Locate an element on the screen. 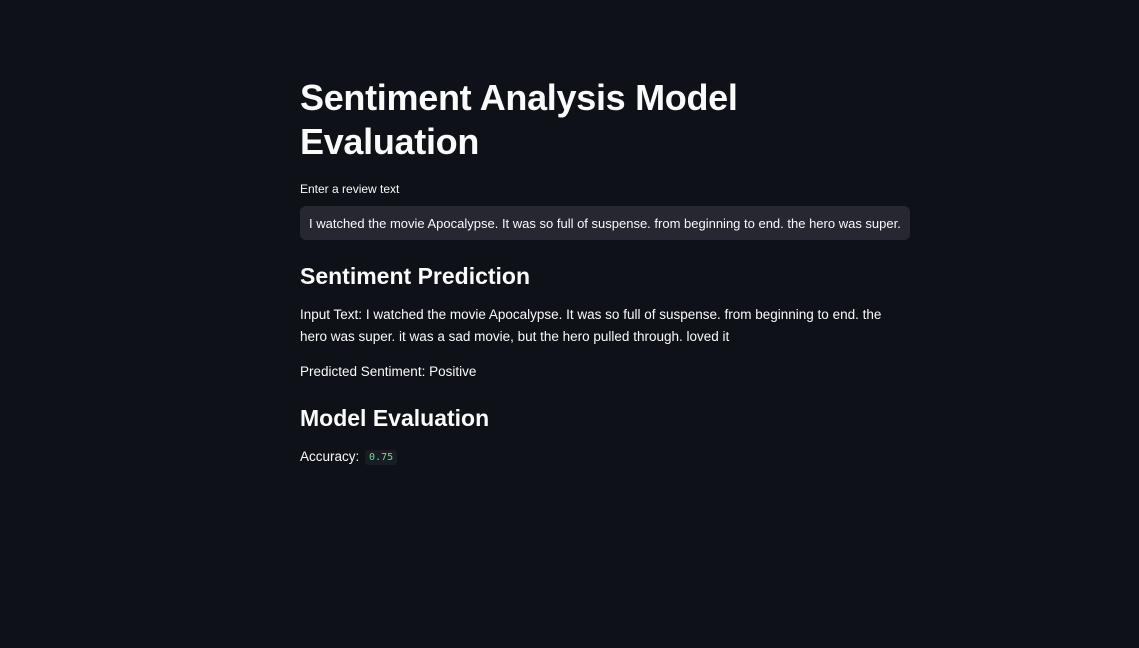 The image size is (1139, 648). page-title: Sentiment Analysis Model Evaluation is located at coordinates (519, 119).